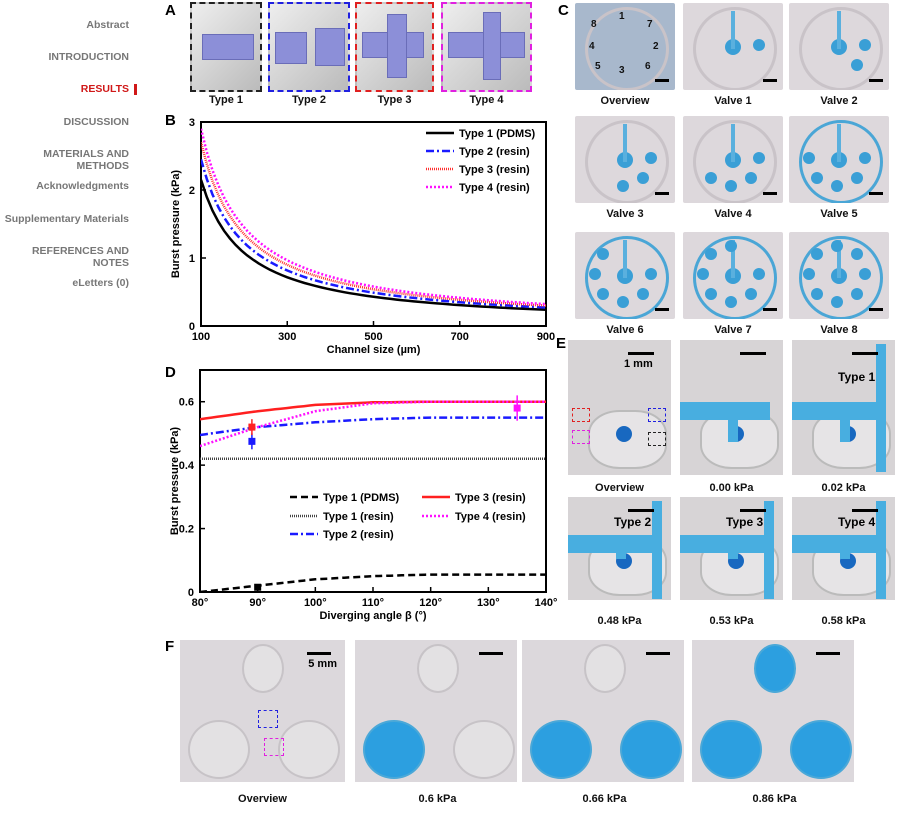 Image resolution: width=900 pixels, height=818 pixels. I want to click on pressure-photo: Type 4, so click(843, 548).